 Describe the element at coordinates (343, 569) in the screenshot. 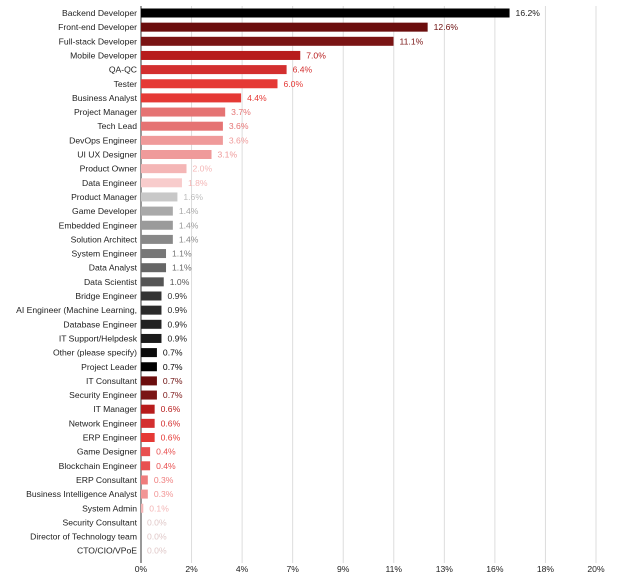

I see `x-tick-label: 9%` at that location.